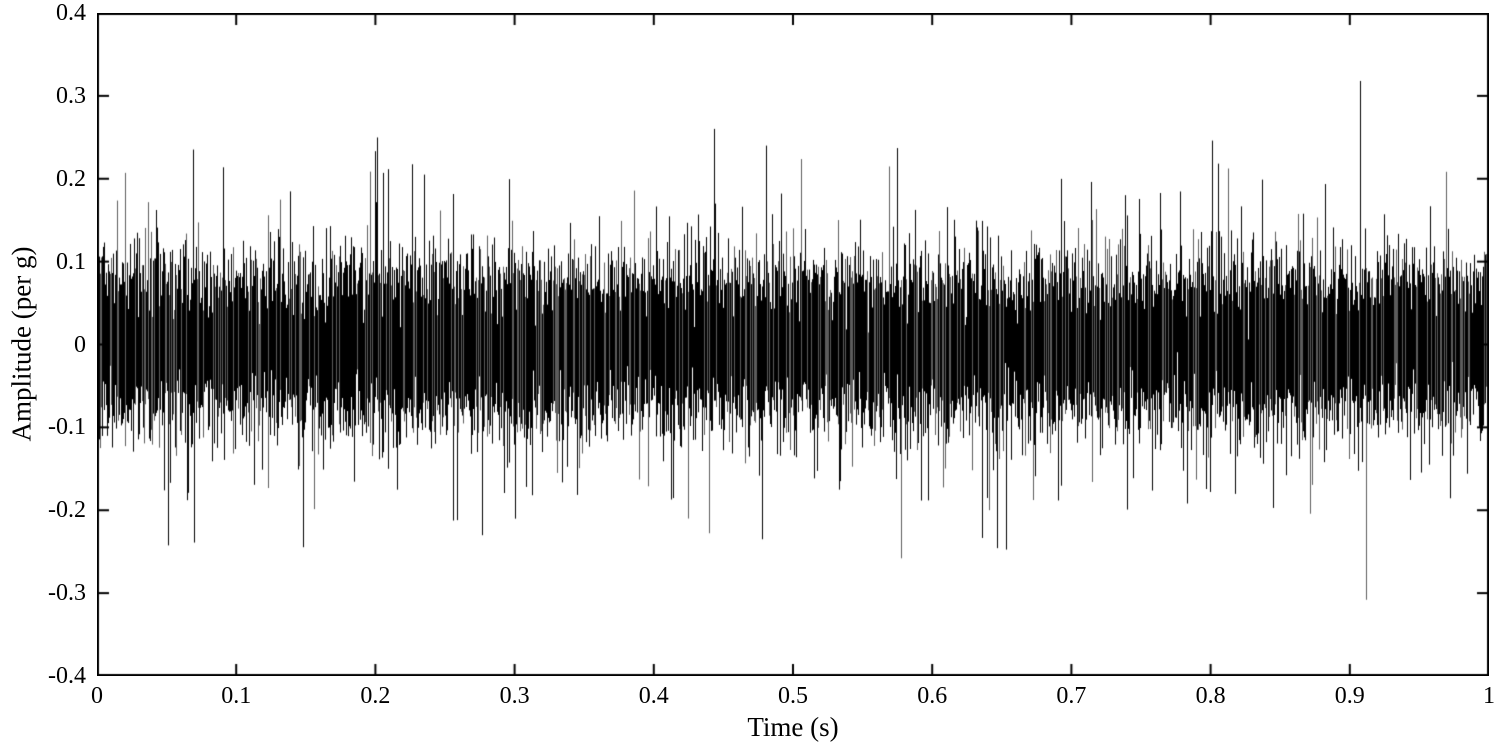  Describe the element at coordinates (793, 727) in the screenshot. I see `x-axis-label: Time (s)` at that location.